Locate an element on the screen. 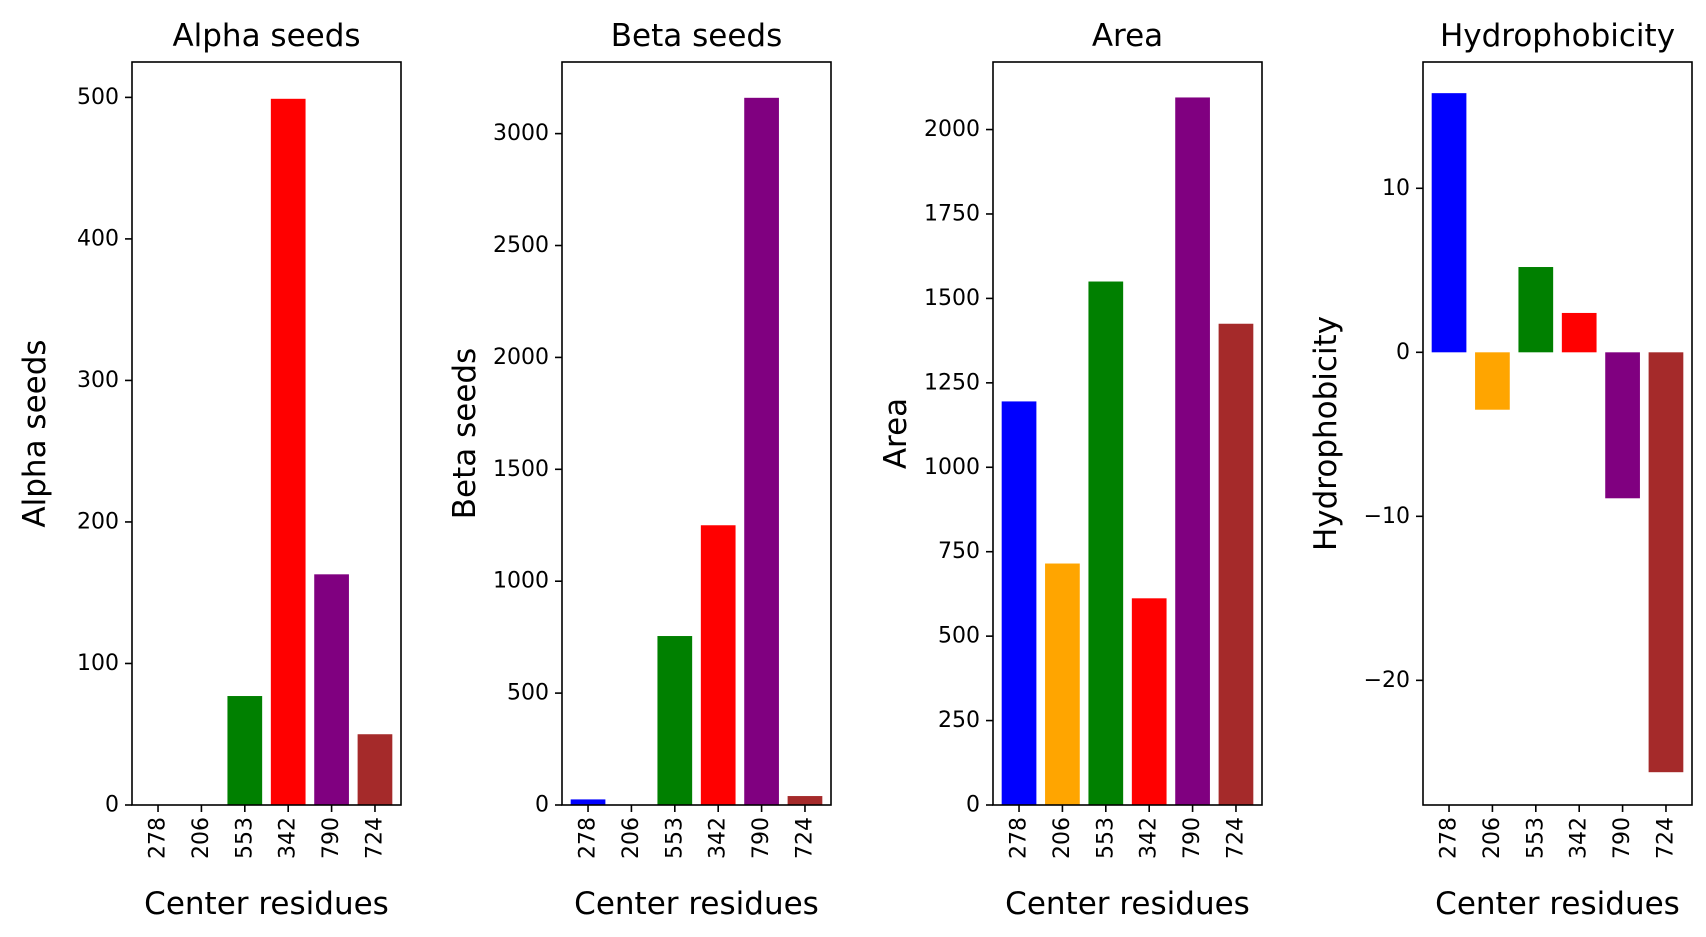 This screenshot has height=937, width=1706. y-tick-label: 400 is located at coordinates (98, 238).